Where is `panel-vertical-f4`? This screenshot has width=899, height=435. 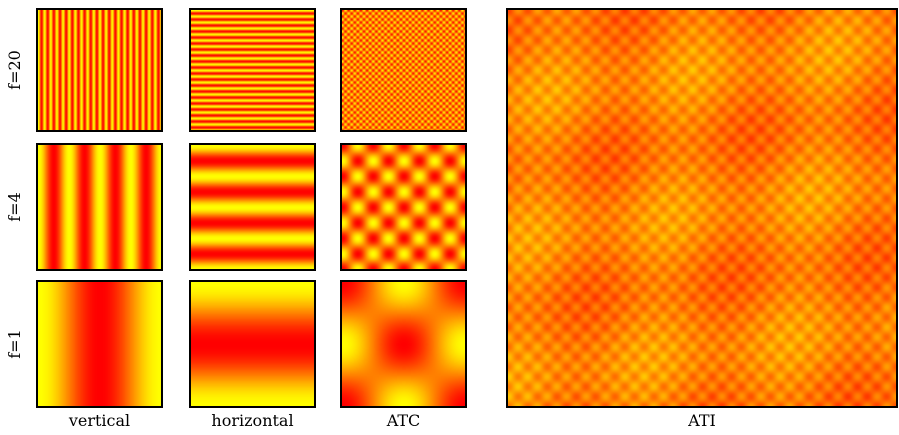
panel-vertical-f4 is located at coordinates (99, 207).